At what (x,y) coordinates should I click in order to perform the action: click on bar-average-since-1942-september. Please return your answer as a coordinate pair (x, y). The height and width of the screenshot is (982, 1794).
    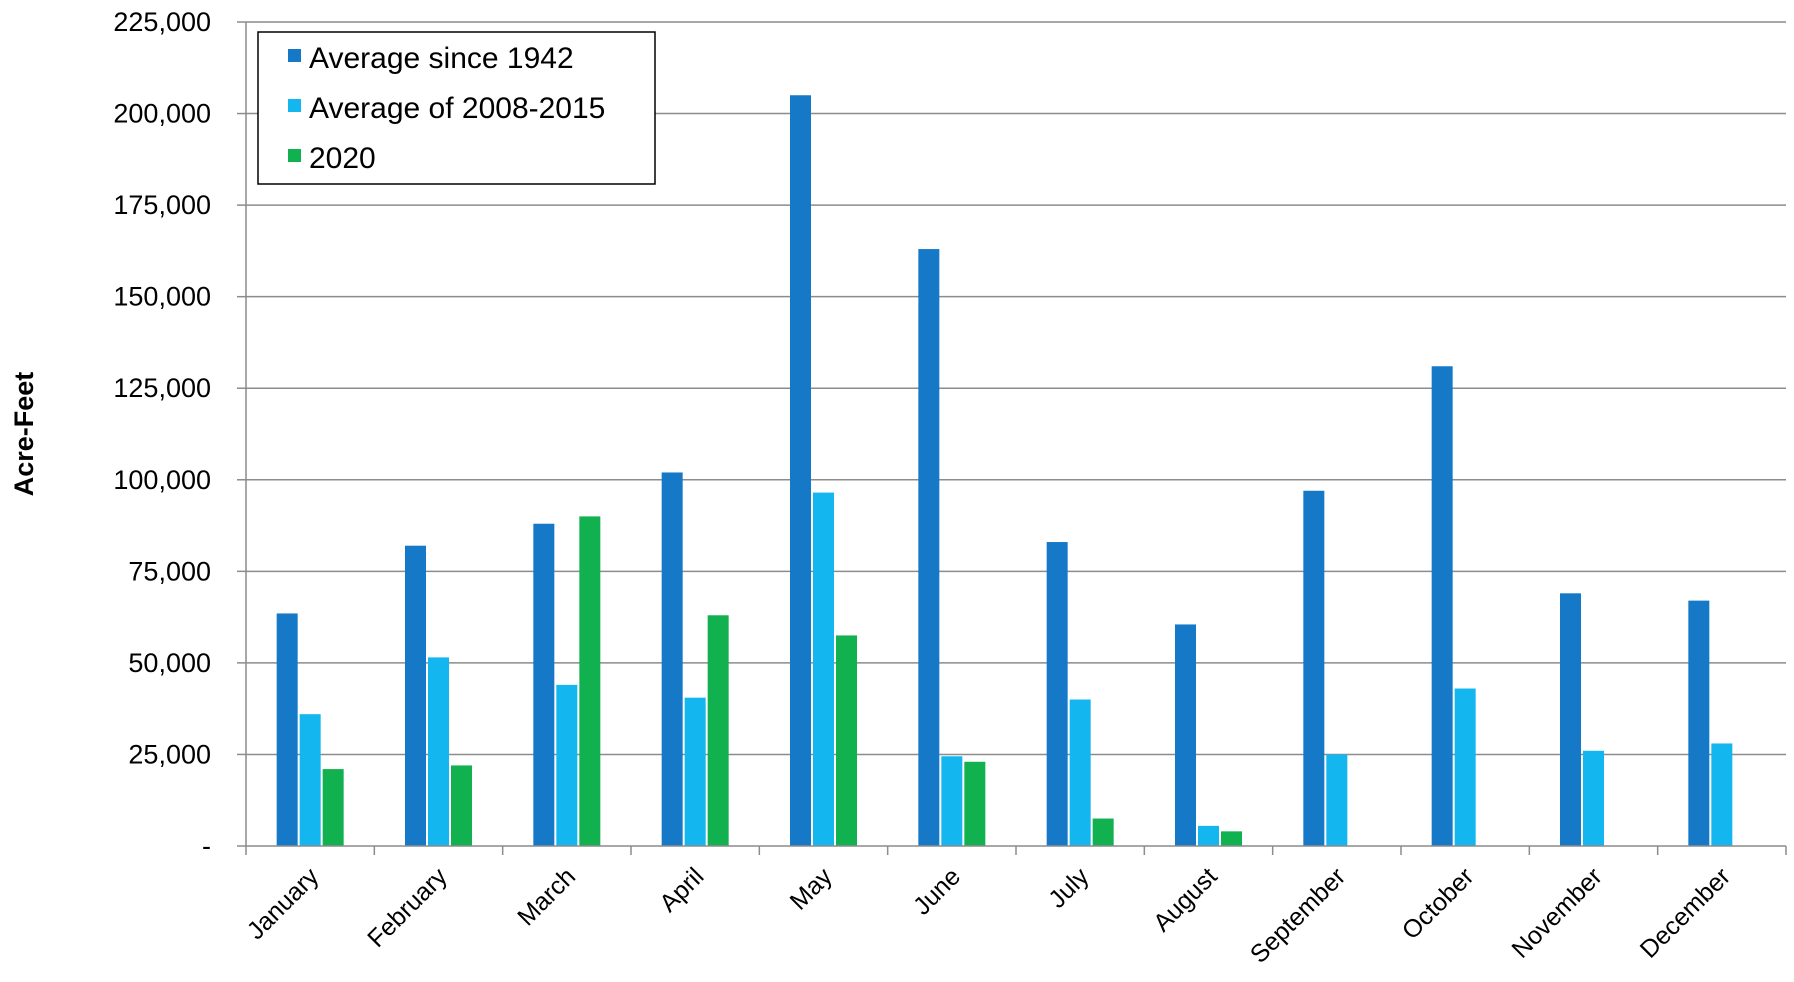
    Looking at the image, I should click on (1314, 668).